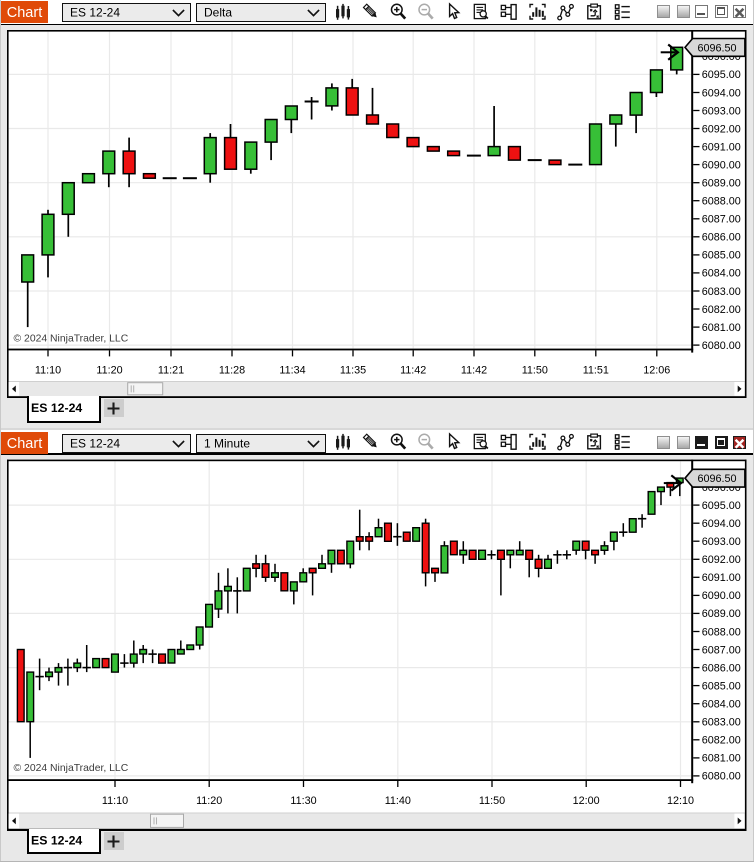 The image size is (754, 862). I want to click on svg-text: 12:00, so click(586, 801).